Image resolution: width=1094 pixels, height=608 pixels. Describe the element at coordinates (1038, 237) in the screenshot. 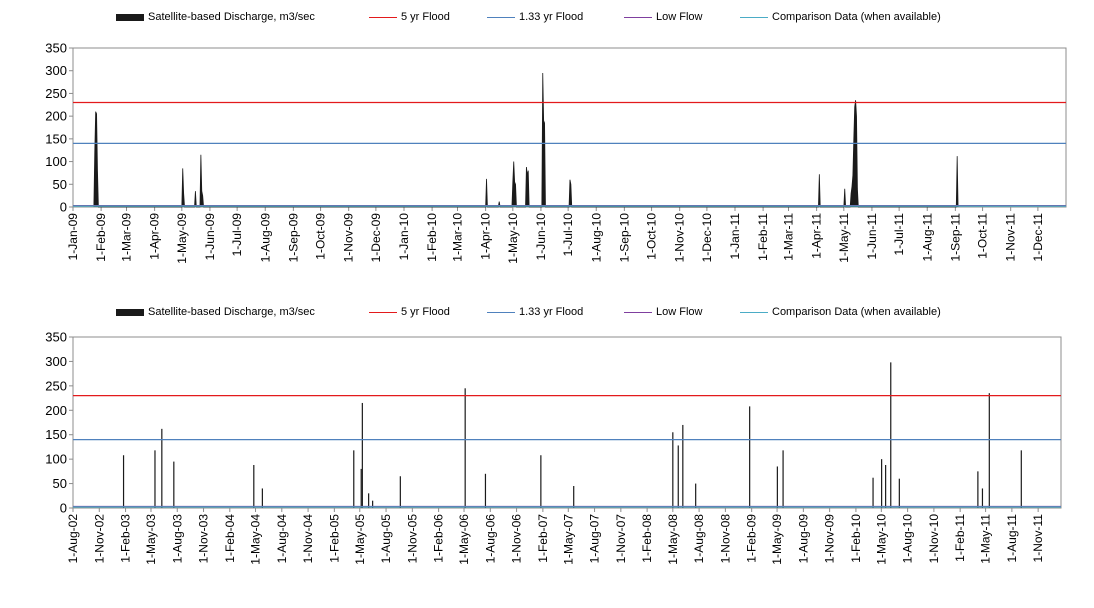

I see `x-tick-label: 1-Dec-11` at that location.